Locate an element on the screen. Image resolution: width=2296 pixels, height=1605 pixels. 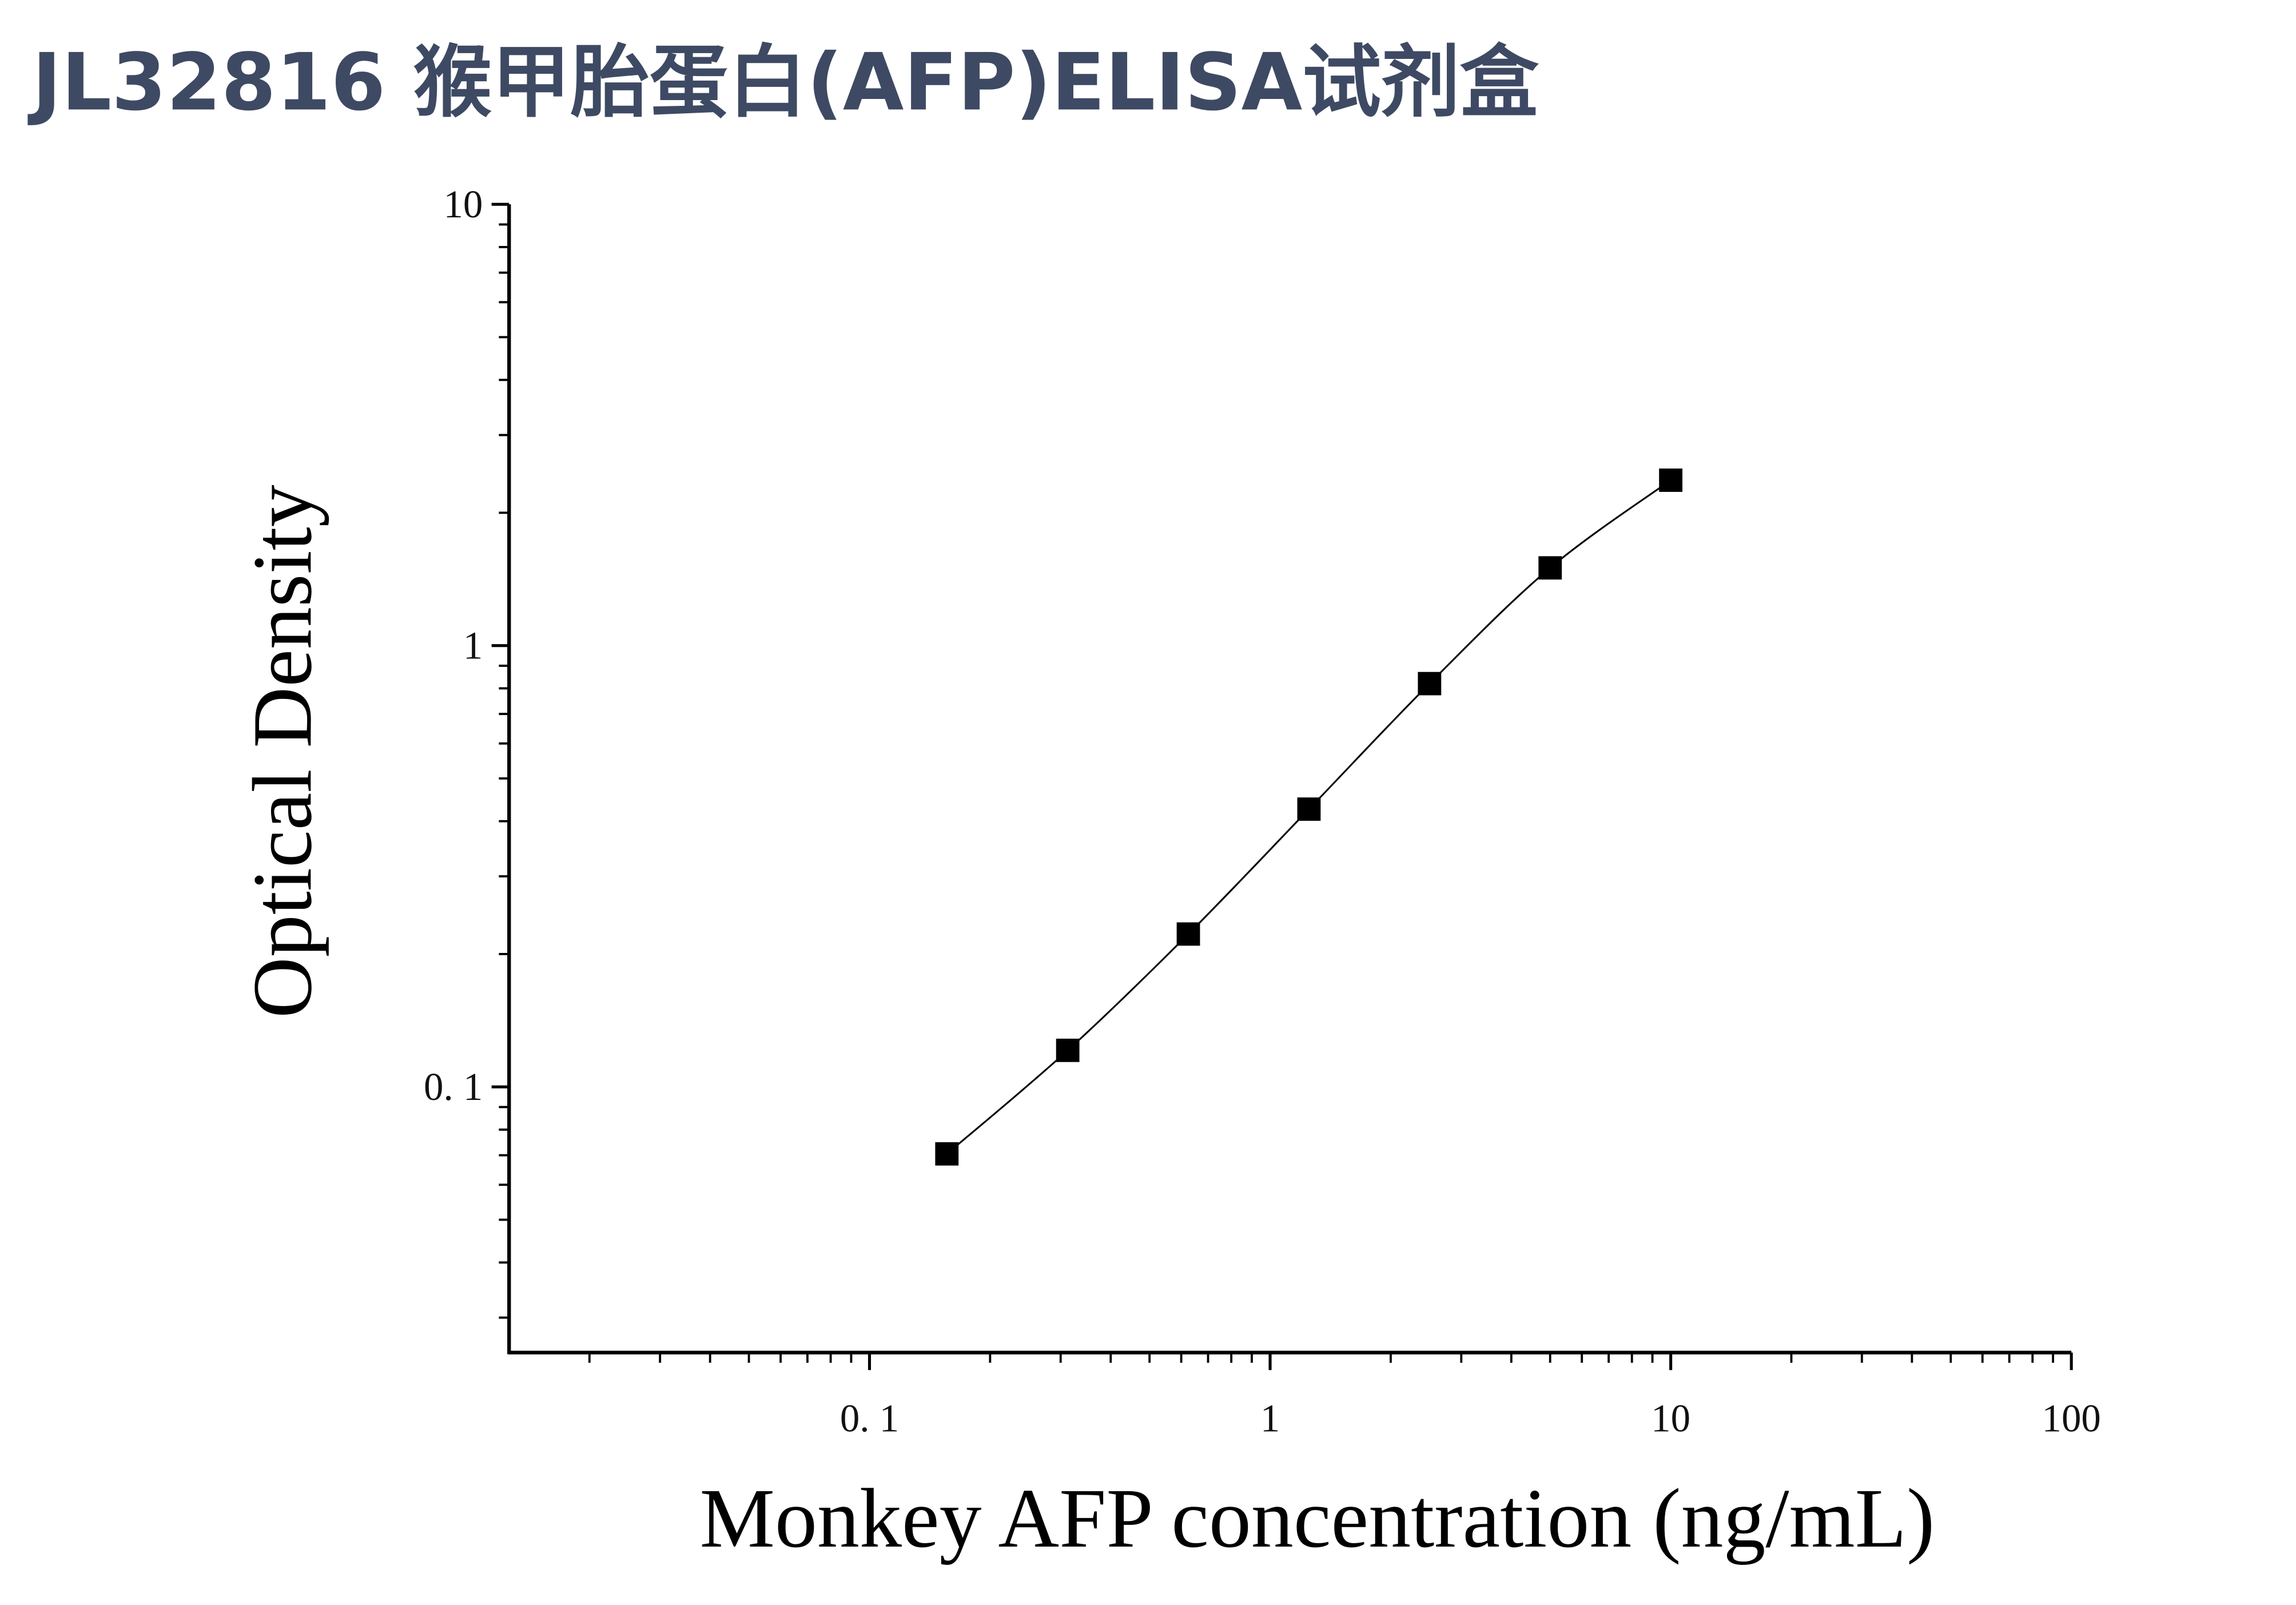
y-tick-label: 10 is located at coordinates (463, 204).